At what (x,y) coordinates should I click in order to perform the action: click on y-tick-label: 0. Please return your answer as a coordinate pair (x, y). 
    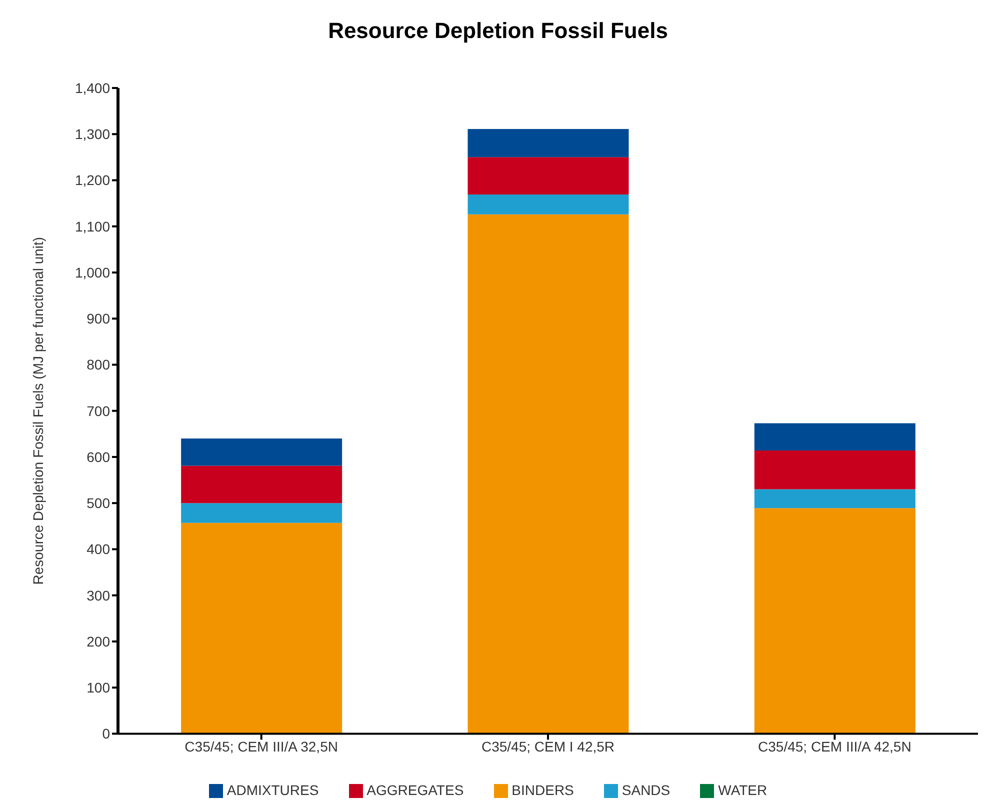
    Looking at the image, I should click on (106, 734).